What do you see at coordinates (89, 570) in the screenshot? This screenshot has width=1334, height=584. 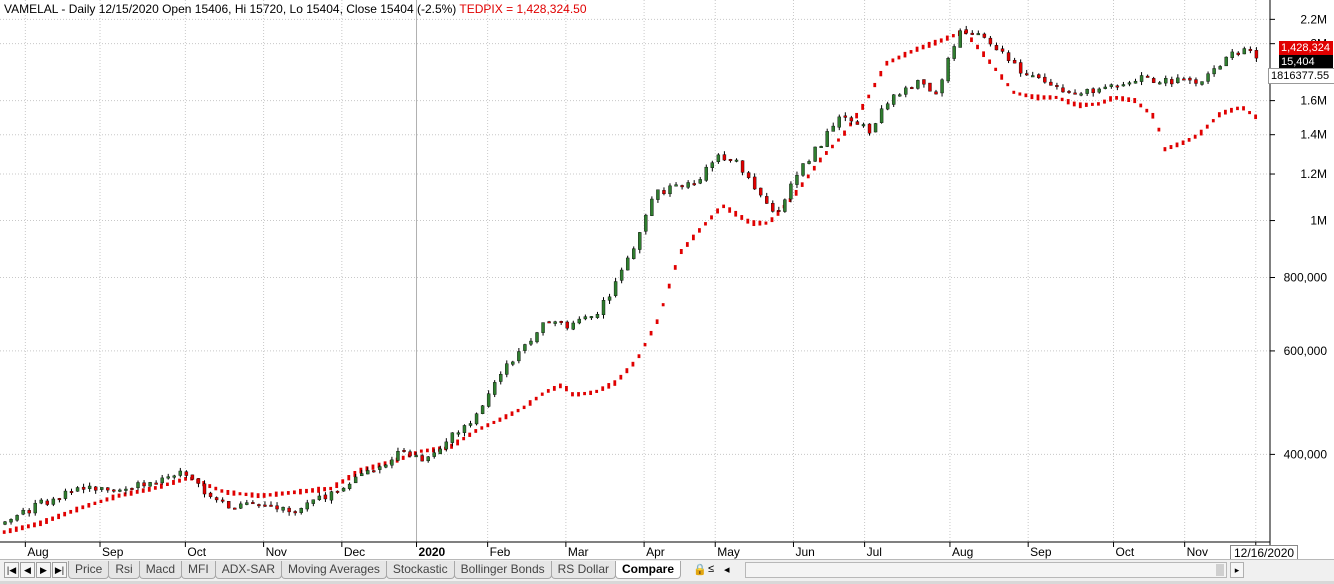 I see `tab-price: Price` at bounding box center [89, 570].